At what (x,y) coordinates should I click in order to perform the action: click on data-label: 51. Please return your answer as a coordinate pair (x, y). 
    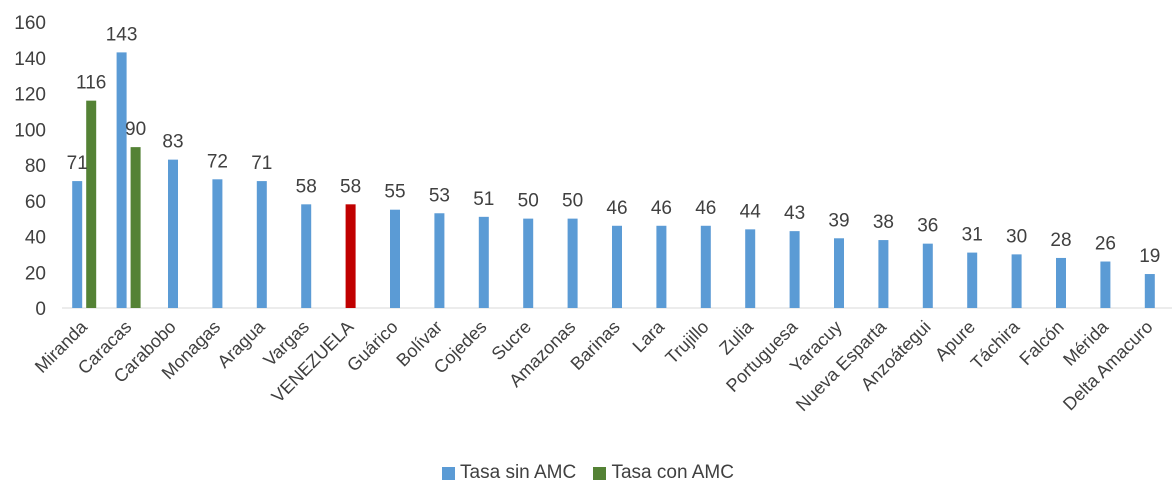
    Looking at the image, I should click on (483, 199).